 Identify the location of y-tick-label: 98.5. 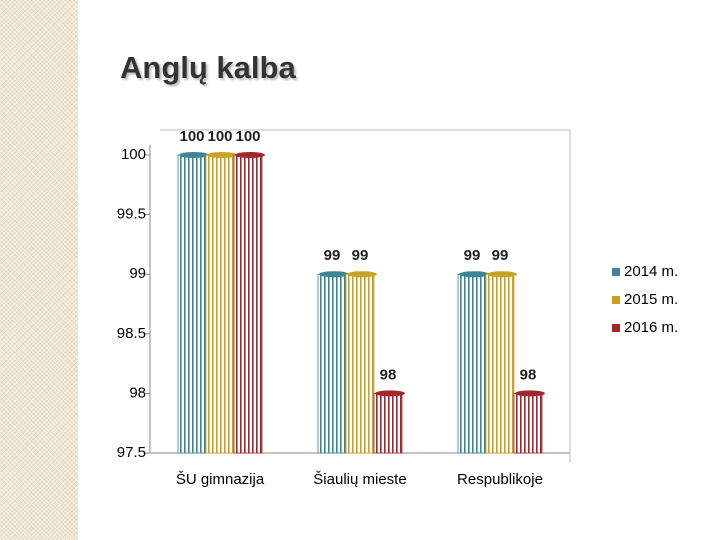
(131, 333).